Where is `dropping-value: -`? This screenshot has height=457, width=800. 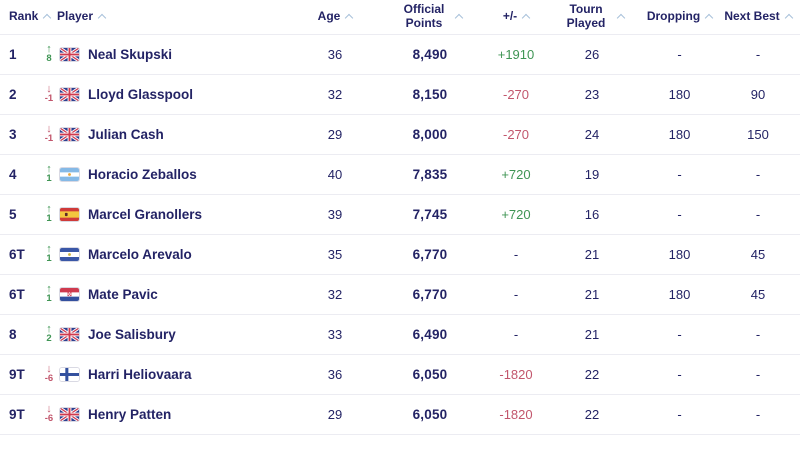
dropping-value: - is located at coordinates (679, 214).